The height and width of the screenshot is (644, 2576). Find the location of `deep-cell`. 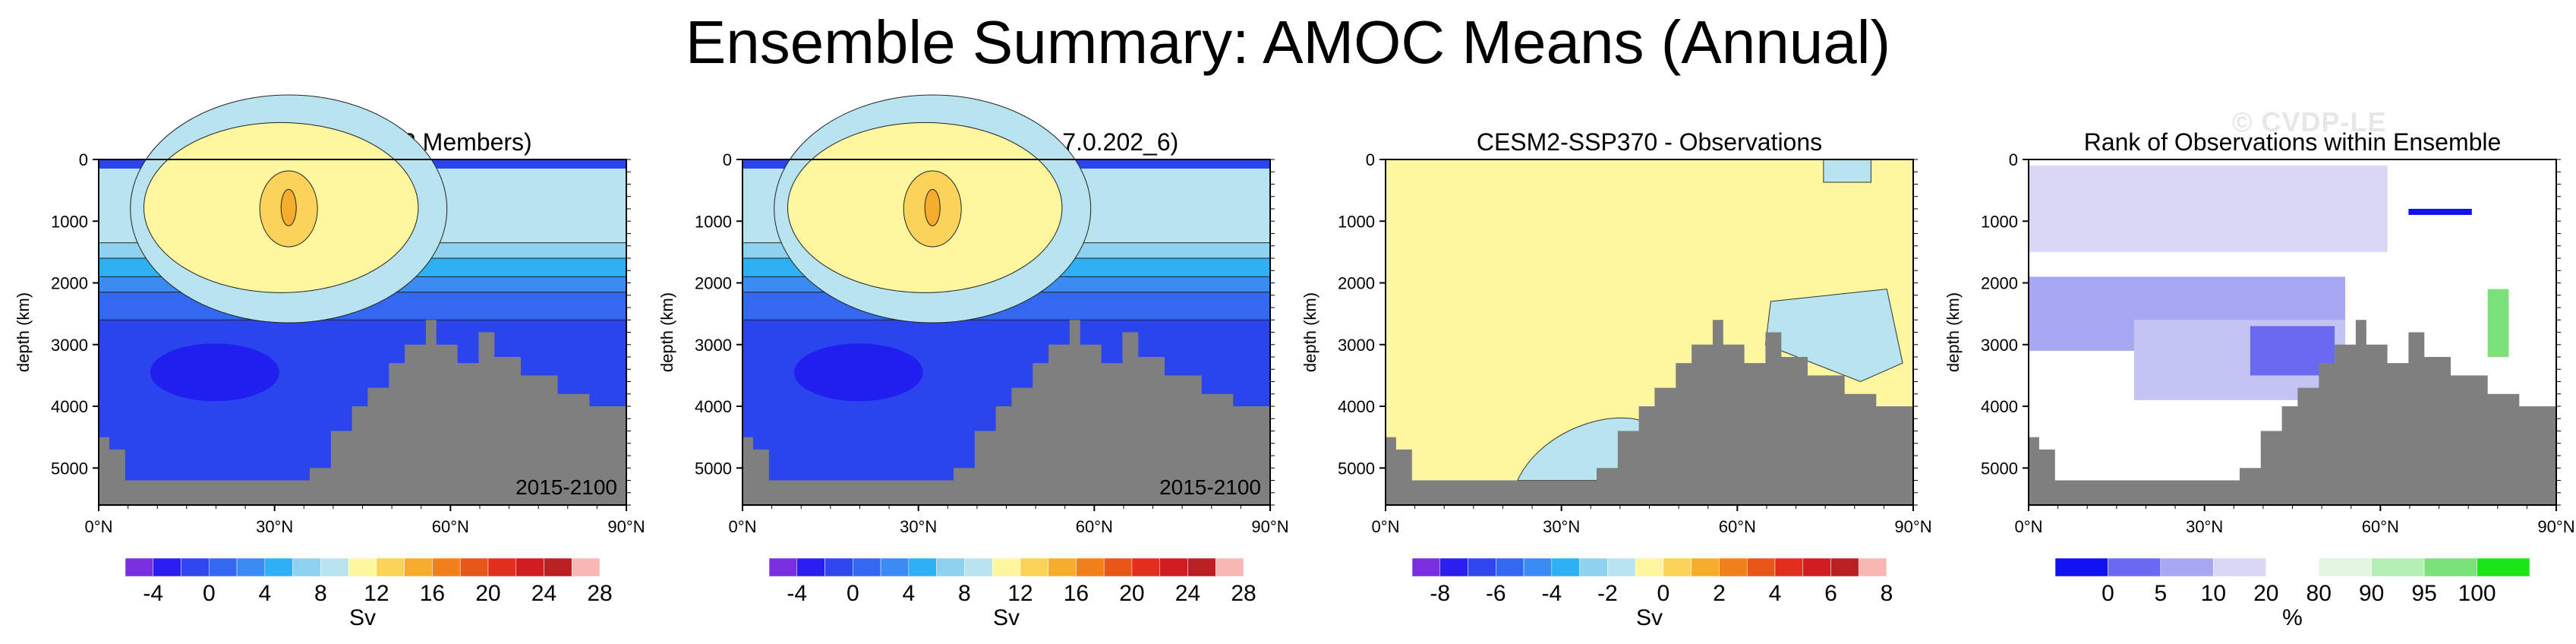

deep-cell is located at coordinates (858, 372).